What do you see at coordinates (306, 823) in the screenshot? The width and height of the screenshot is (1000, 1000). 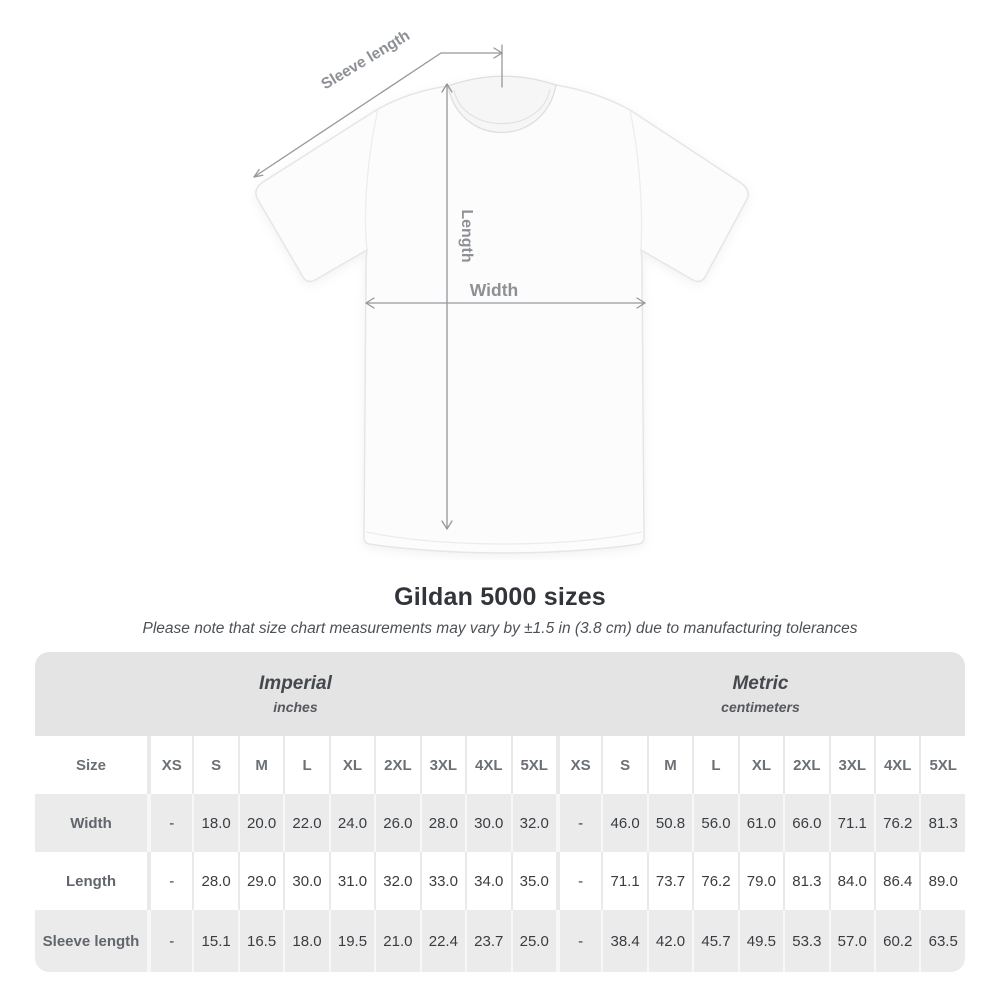 I see `measurement-cell: 22.0` at bounding box center [306, 823].